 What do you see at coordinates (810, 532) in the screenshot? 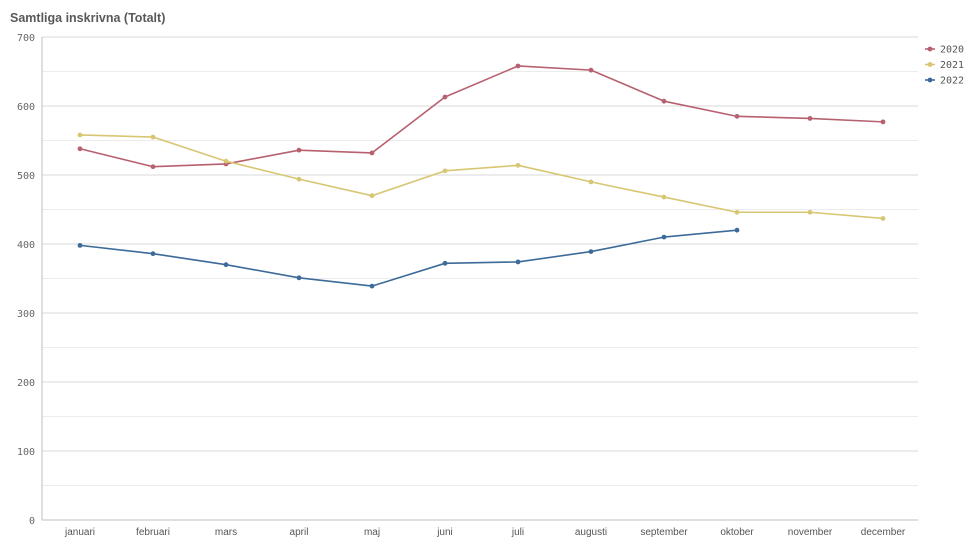
I see `x-tick-label: november` at bounding box center [810, 532].